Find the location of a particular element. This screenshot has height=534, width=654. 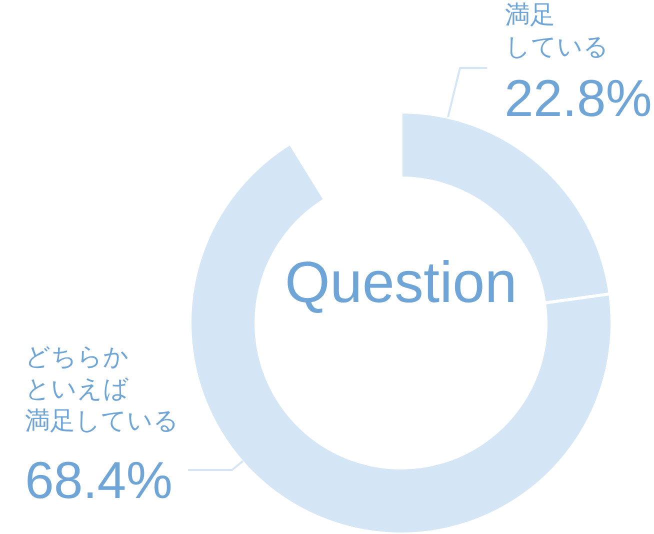

data-label: 22.8% is located at coordinates (578, 99).